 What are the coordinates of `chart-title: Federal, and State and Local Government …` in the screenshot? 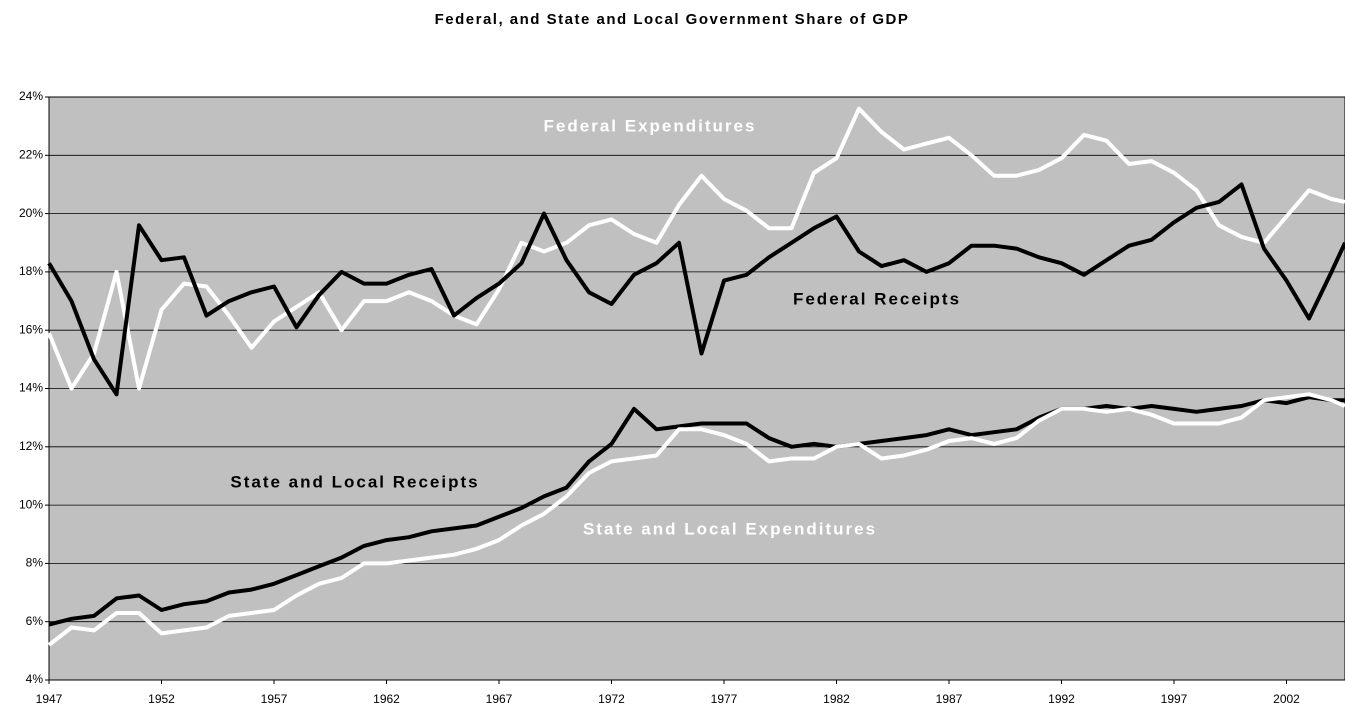 It's located at (672, 19).